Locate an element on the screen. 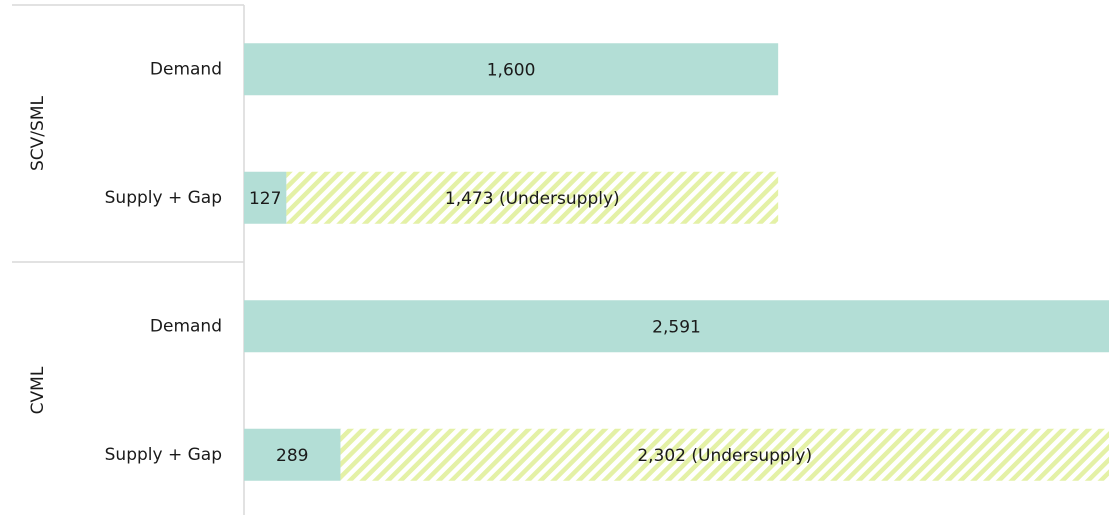 The image size is (1112, 515). value-label: 2,591 is located at coordinates (676, 327).